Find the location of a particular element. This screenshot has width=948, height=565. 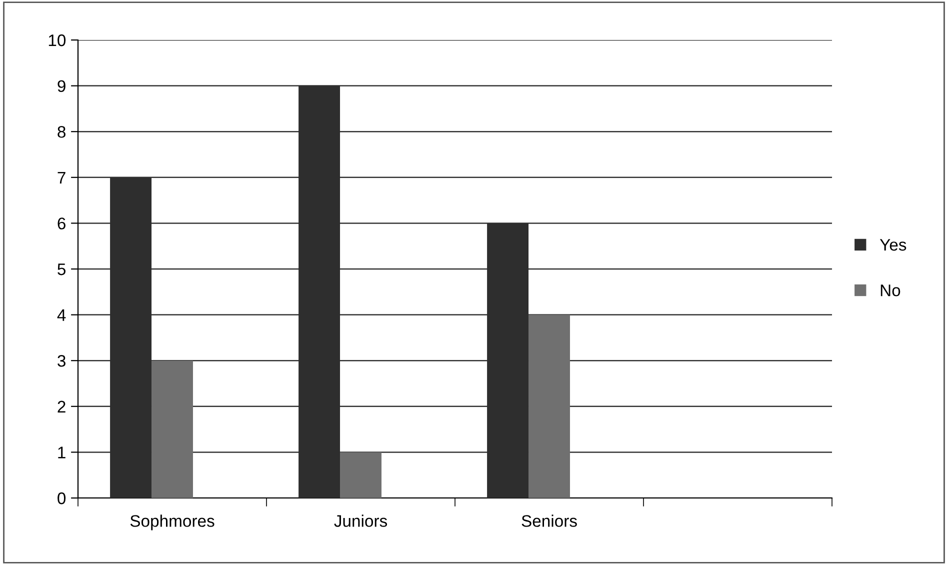

y-tick-label: 7 is located at coordinates (62, 178).